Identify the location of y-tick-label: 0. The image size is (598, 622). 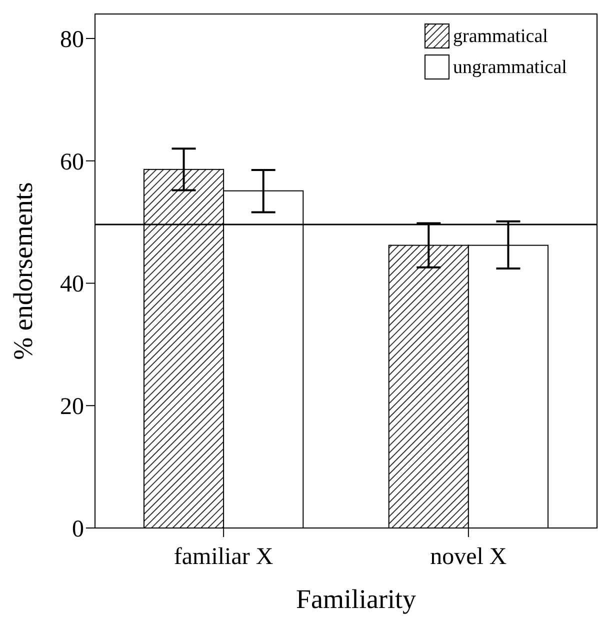
(78, 529).